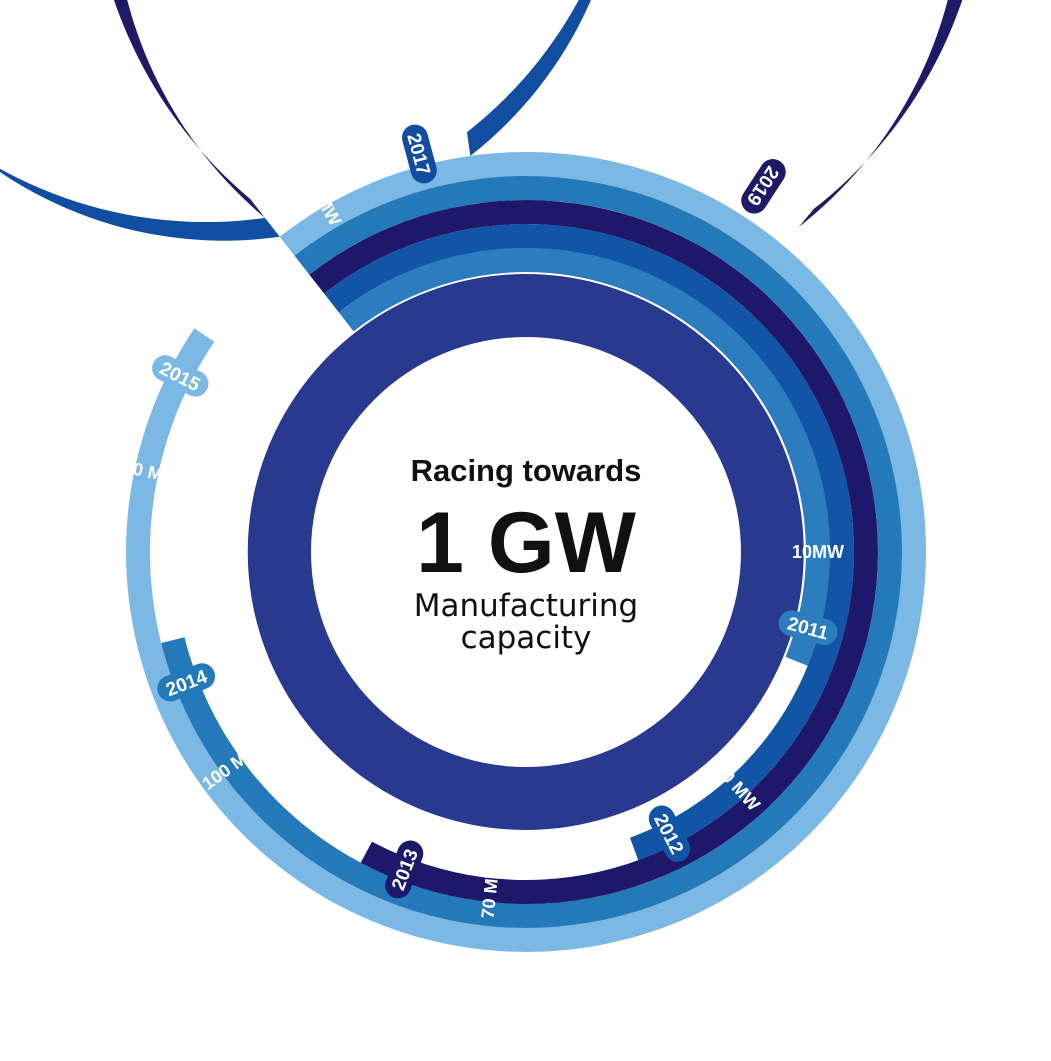 The image size is (1051, 1061). I want to click on capacity-label-2011: 10MW, so click(818, 552).